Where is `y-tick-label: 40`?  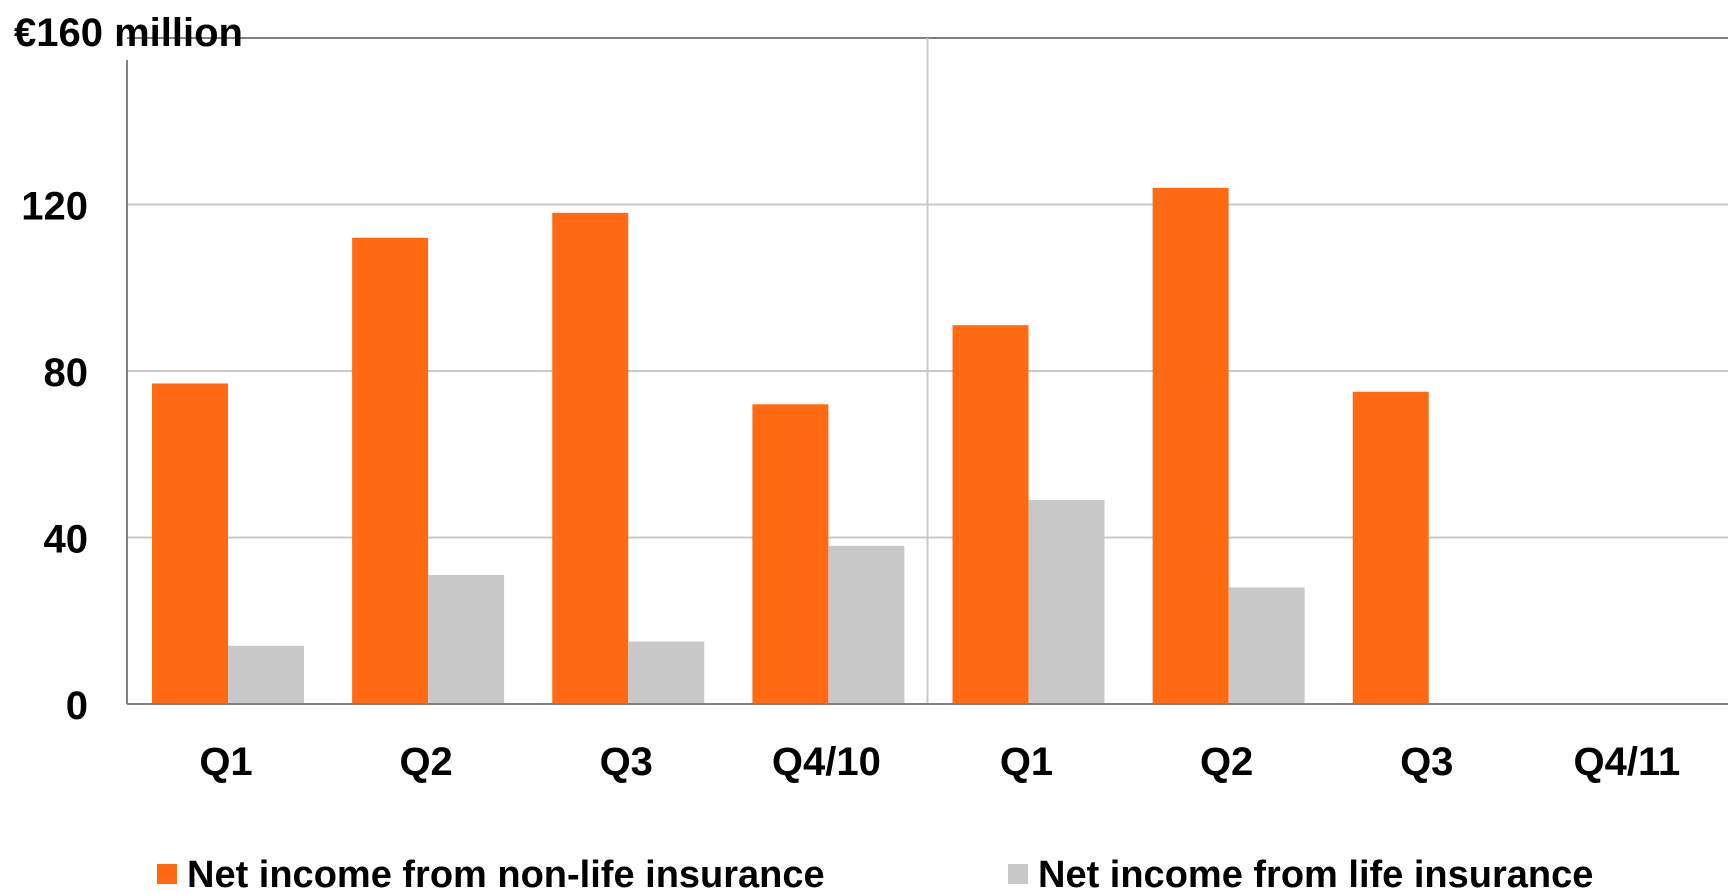
y-tick-label: 40 is located at coordinates (66, 540).